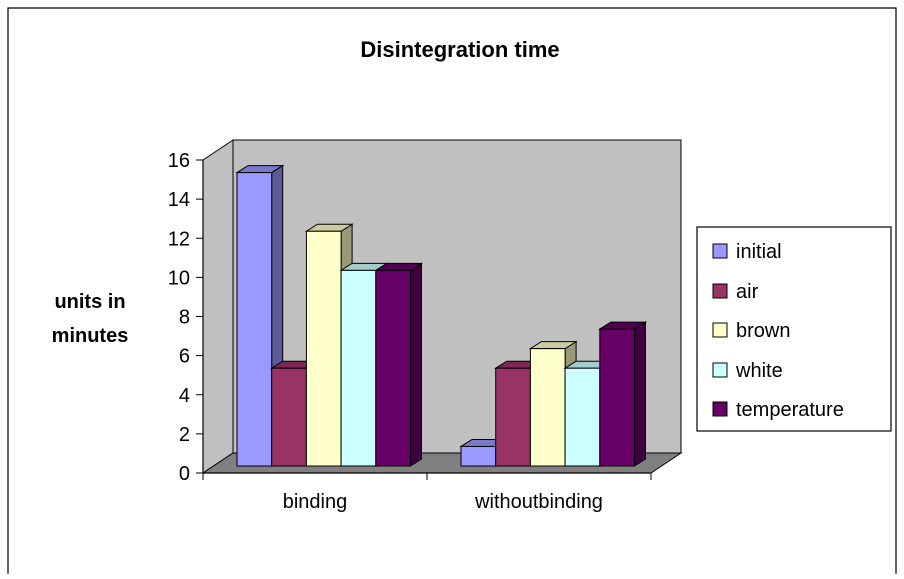  I want to click on y-tick-label: 0, so click(184, 474).